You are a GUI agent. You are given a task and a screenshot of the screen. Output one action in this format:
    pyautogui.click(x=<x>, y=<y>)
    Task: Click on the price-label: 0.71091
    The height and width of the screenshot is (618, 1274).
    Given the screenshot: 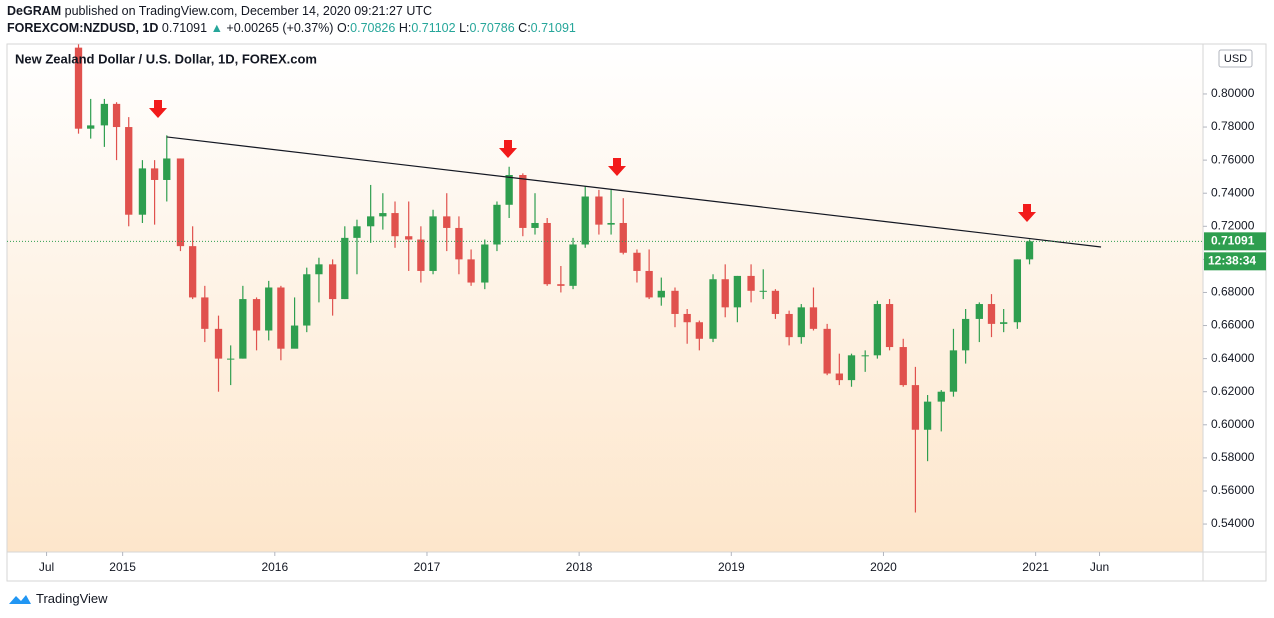 What is the action you would take?
    pyautogui.click(x=1233, y=240)
    